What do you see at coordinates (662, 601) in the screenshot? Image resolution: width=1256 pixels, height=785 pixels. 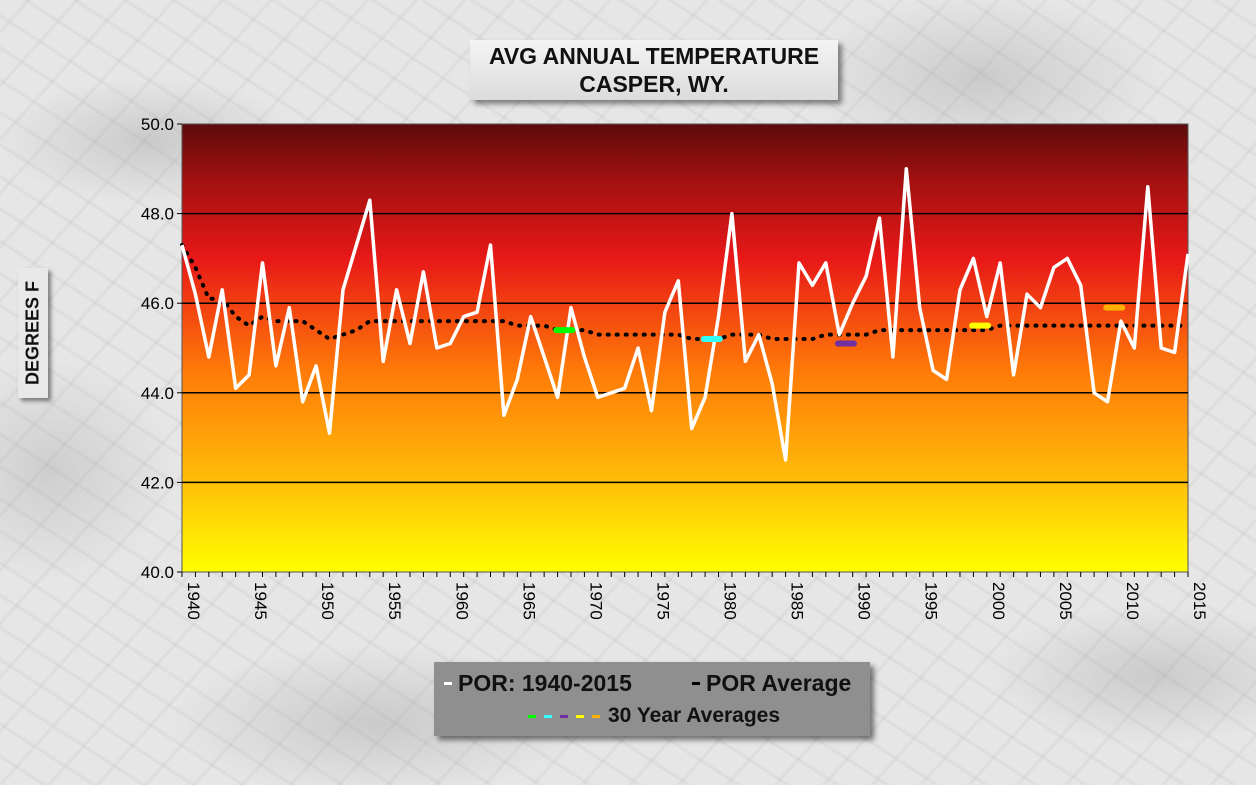 I see `x-tick-label: 1975` at bounding box center [662, 601].